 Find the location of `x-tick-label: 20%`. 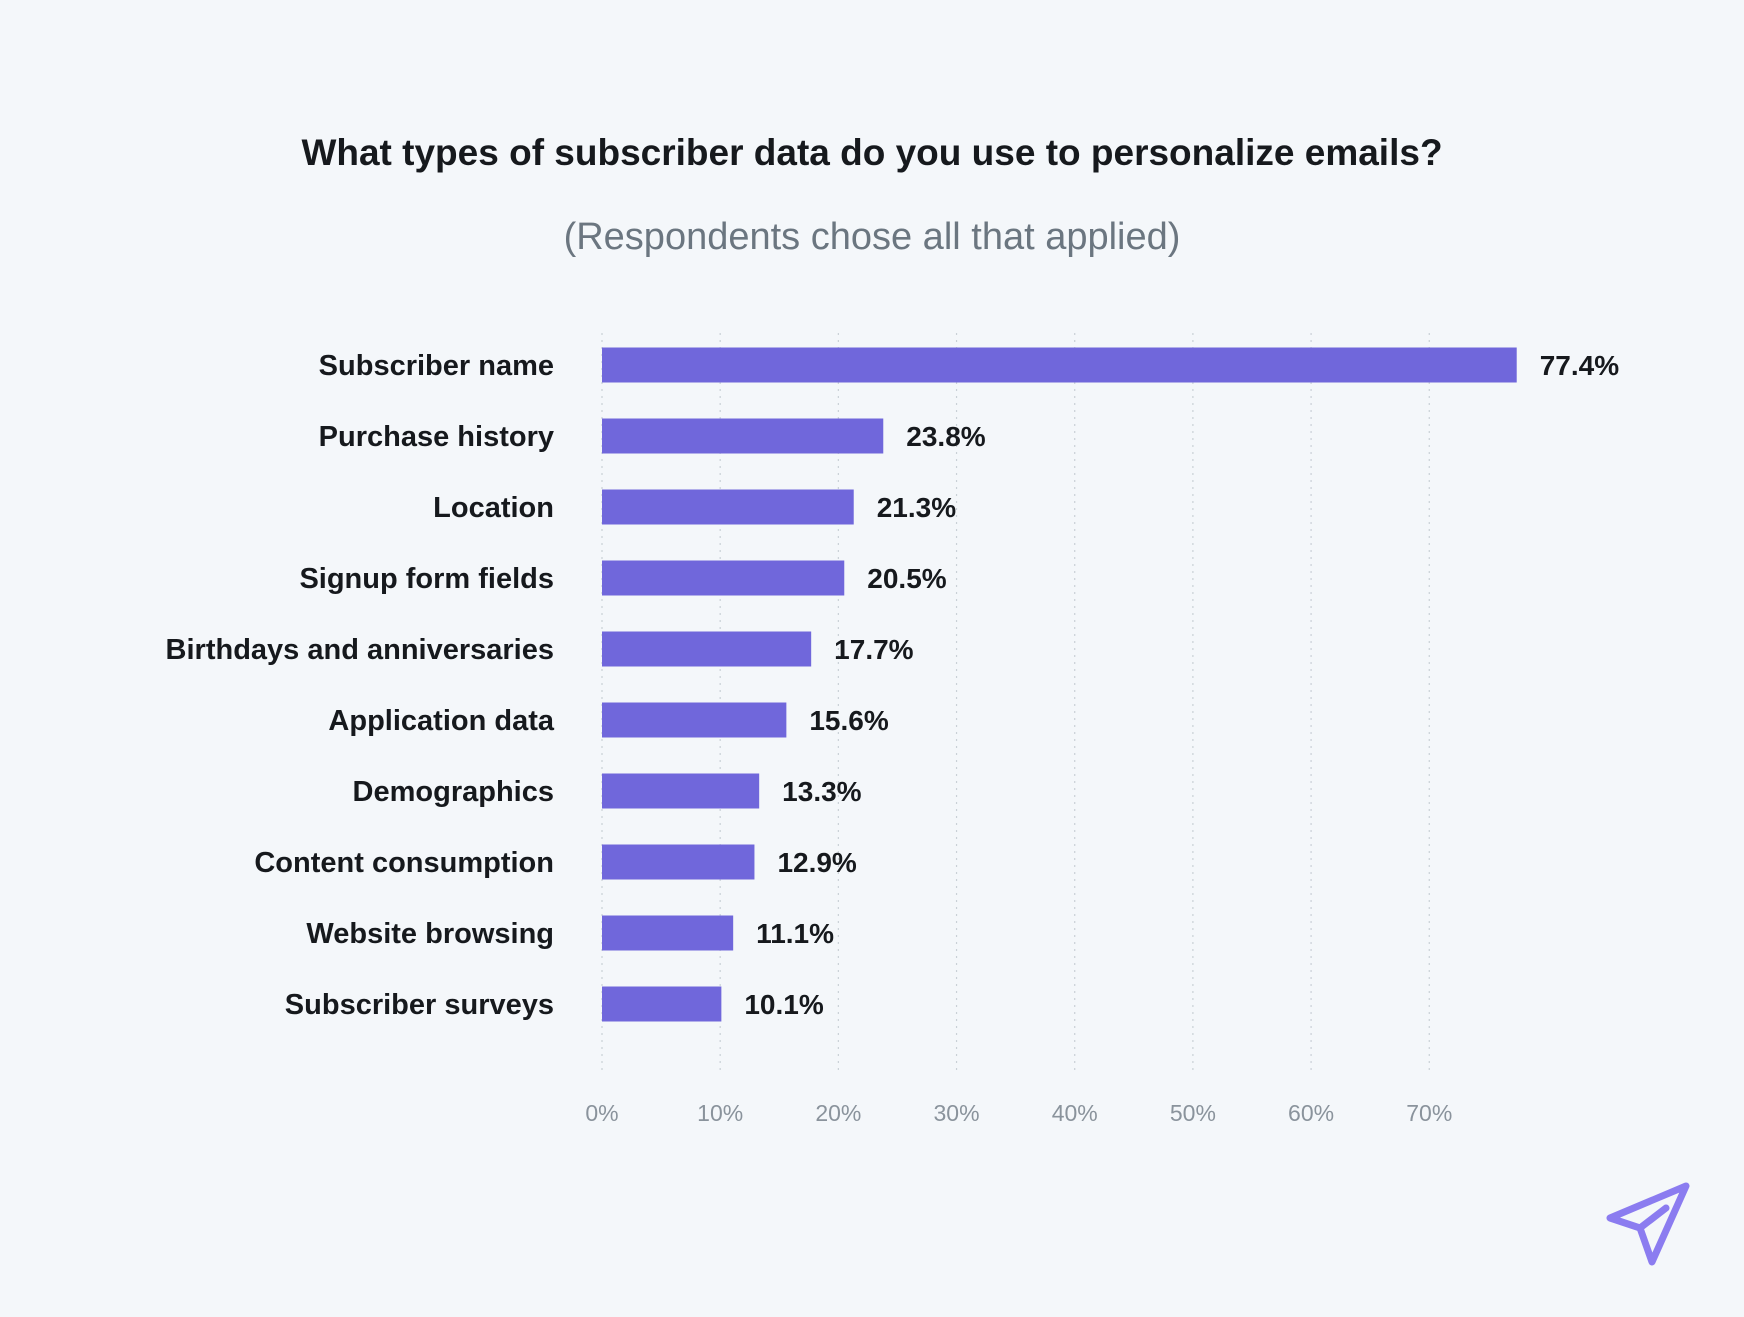

x-tick-label: 20% is located at coordinates (838, 1113).